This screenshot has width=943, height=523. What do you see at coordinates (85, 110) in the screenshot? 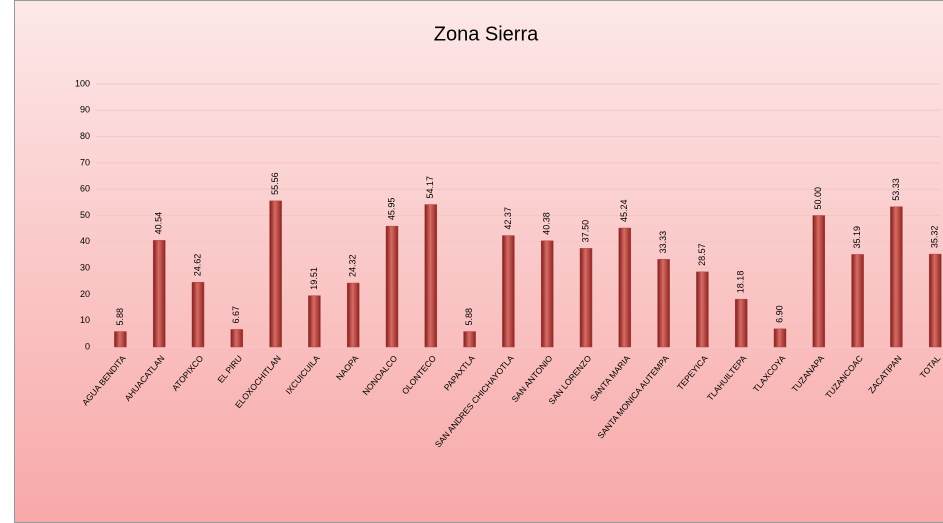
I see `y-tick-label: 90` at bounding box center [85, 110].